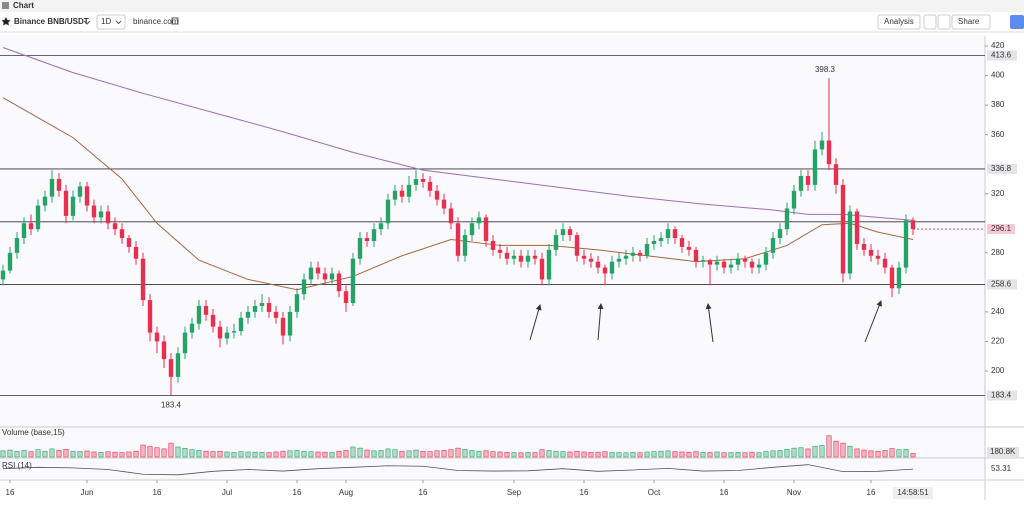 This screenshot has height=505, width=1024. I want to click on interval-dropdown, so click(118, 22).